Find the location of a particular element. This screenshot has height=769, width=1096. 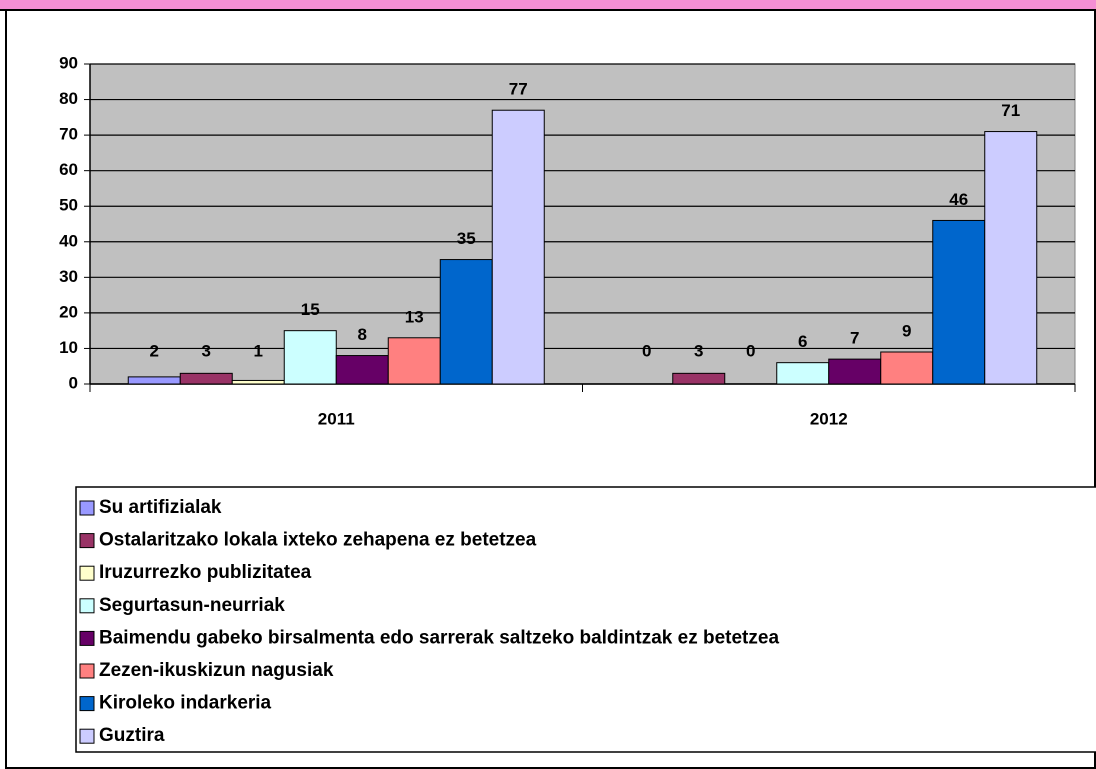

data-label: 77 is located at coordinates (518, 89).